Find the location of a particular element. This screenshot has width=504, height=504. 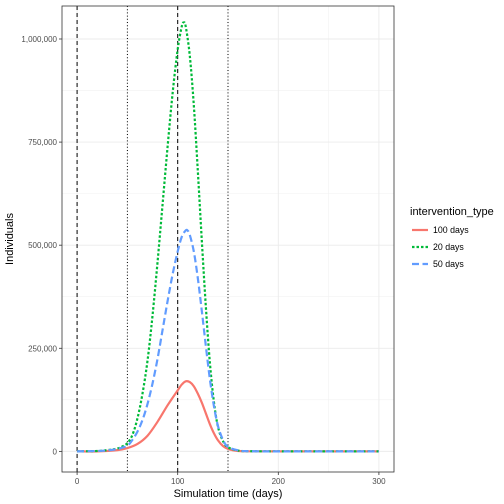

x-tick-label: 100 is located at coordinates (178, 481).